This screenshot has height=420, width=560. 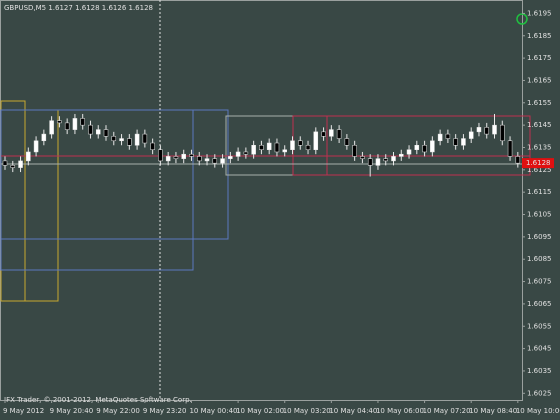 I want to click on x-tick-label: 10 May 03:20, so click(x=307, y=411).